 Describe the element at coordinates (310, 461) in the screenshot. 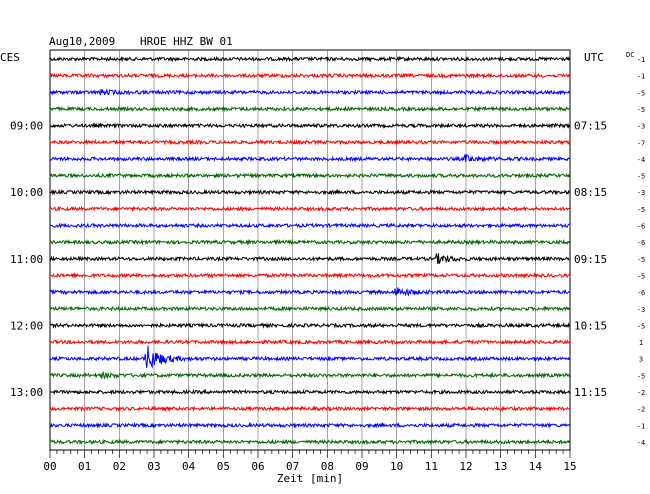

I see `x-axis: 00 01 02 03 04 05 06 07 08 09 10 11 12 13 14 15` at that location.